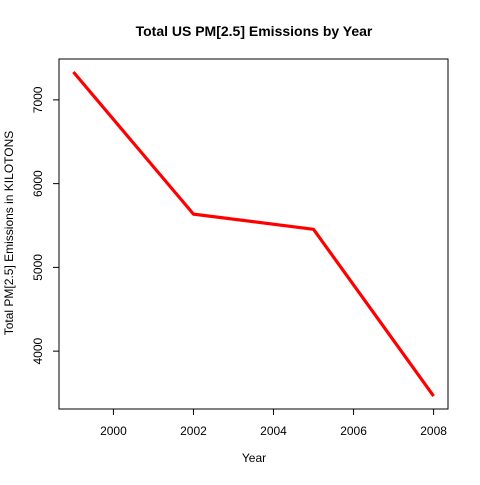 This screenshot has height=485, width=480. What do you see at coordinates (273, 431) in the screenshot?
I see `x-tick-label: 2004` at bounding box center [273, 431].